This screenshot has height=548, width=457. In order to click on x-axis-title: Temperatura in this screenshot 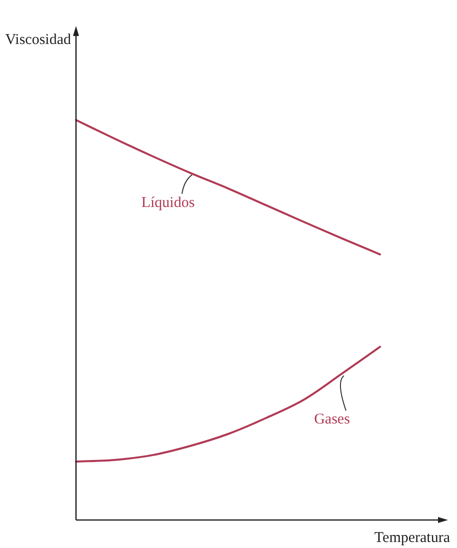, I will do `click(412, 538)`.